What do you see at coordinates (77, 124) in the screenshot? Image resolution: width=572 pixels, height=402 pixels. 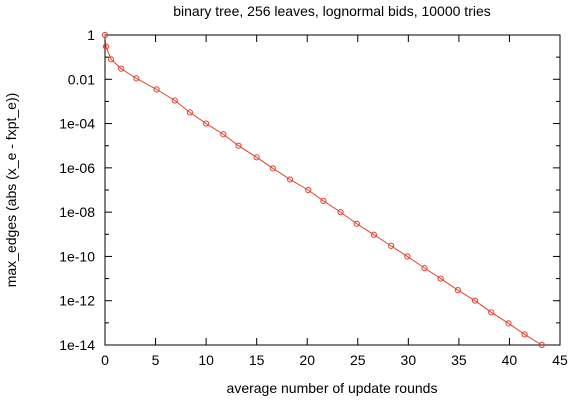 I see `y-tick-label: 1e-04` at bounding box center [77, 124].